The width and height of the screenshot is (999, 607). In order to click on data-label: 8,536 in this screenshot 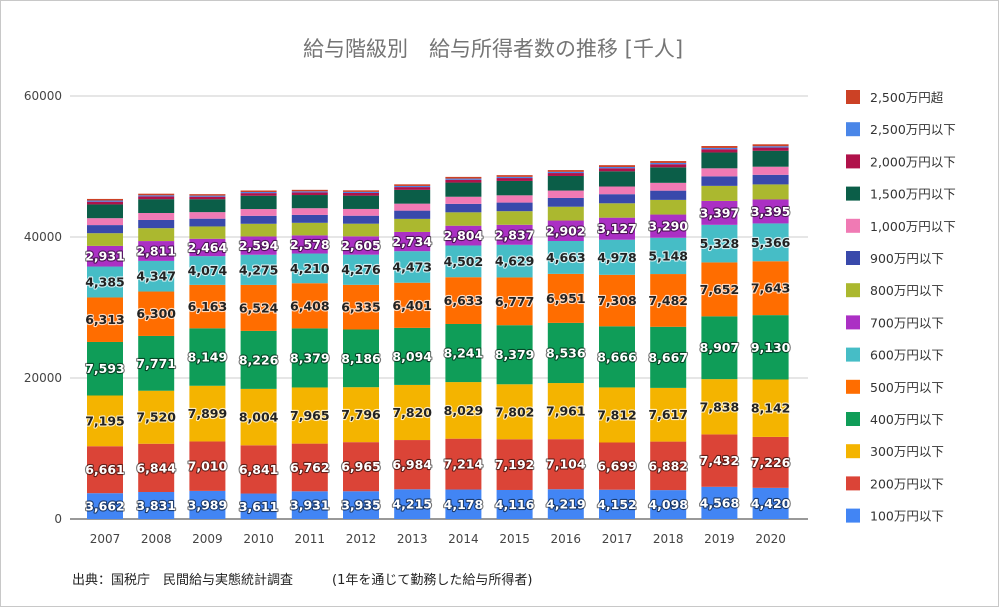, I will do `click(566, 352)`.